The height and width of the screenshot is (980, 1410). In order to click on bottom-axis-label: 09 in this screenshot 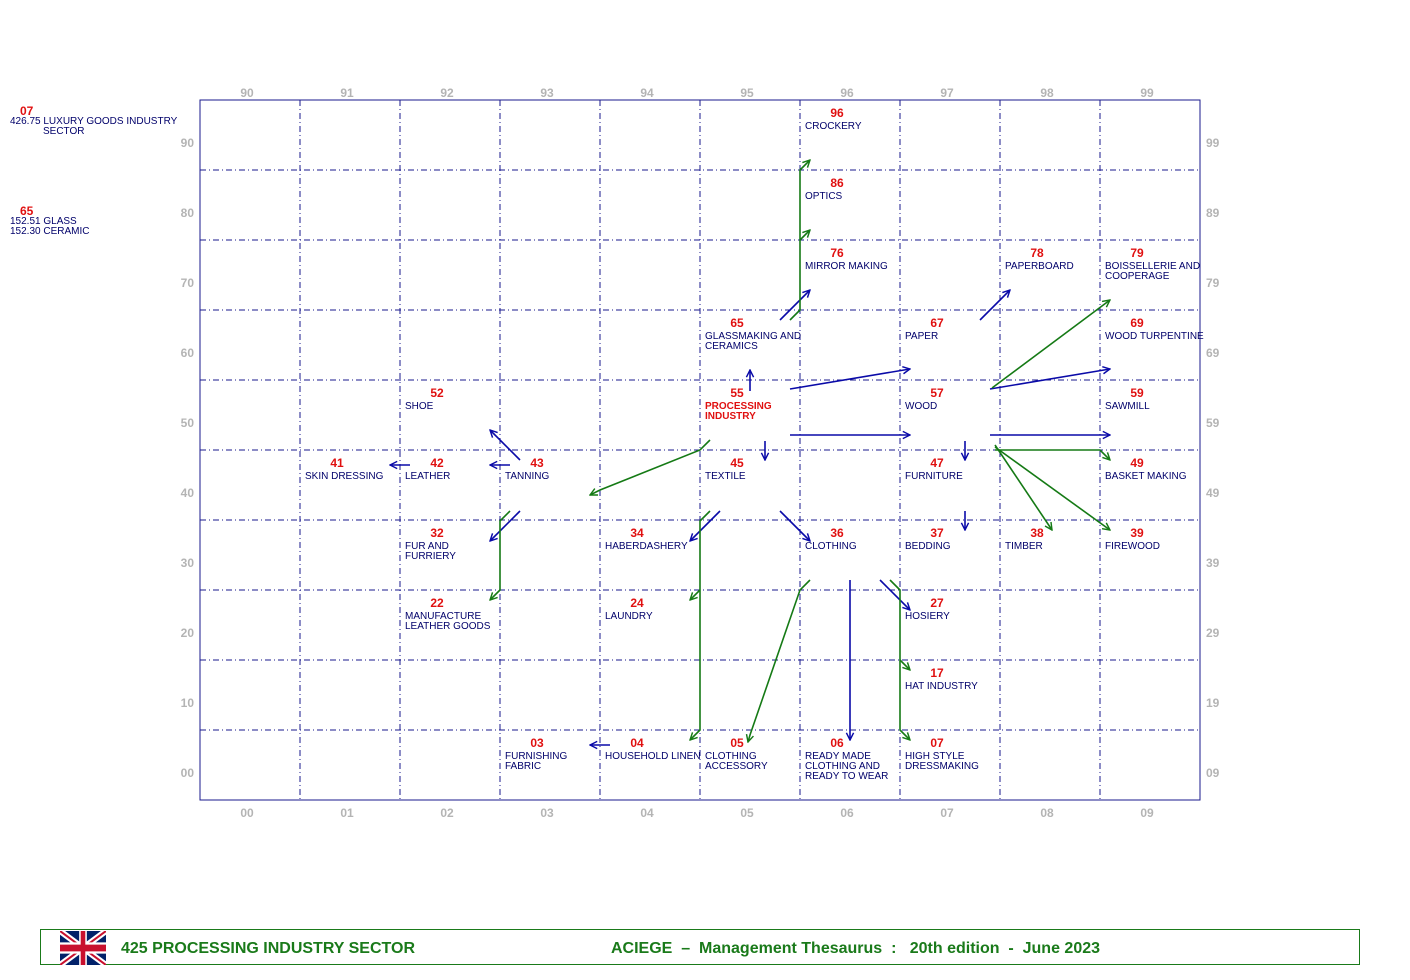, I will do `click(1147, 813)`.